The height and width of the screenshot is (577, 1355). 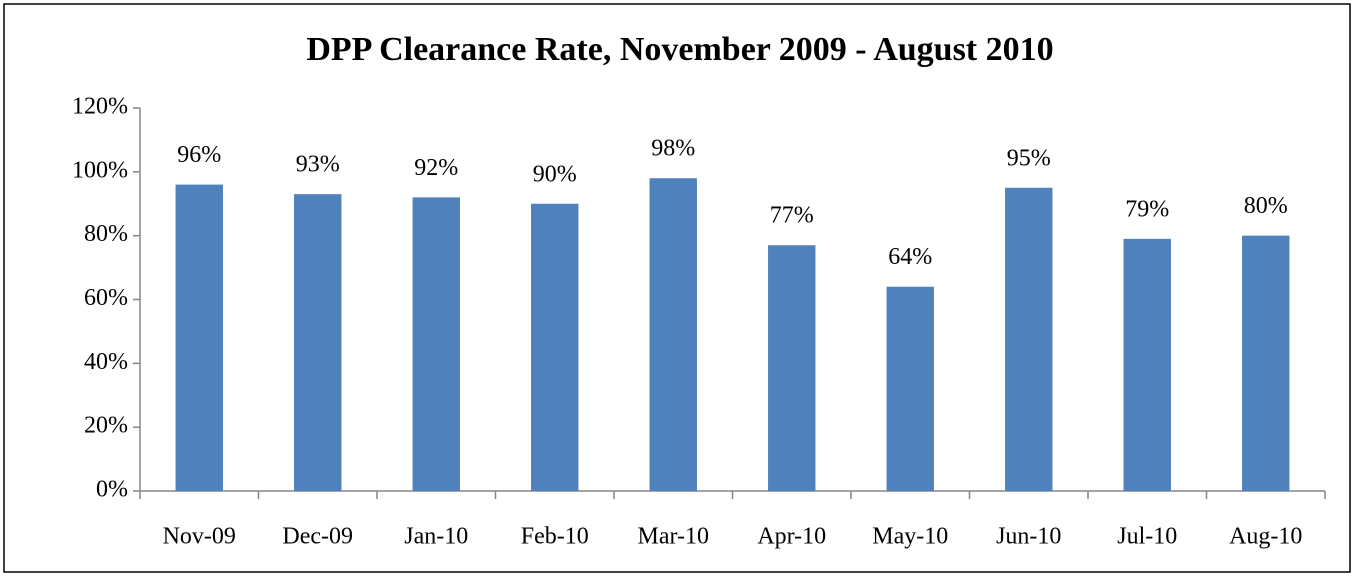 What do you see at coordinates (673, 149) in the screenshot?
I see `data-label: 98%` at bounding box center [673, 149].